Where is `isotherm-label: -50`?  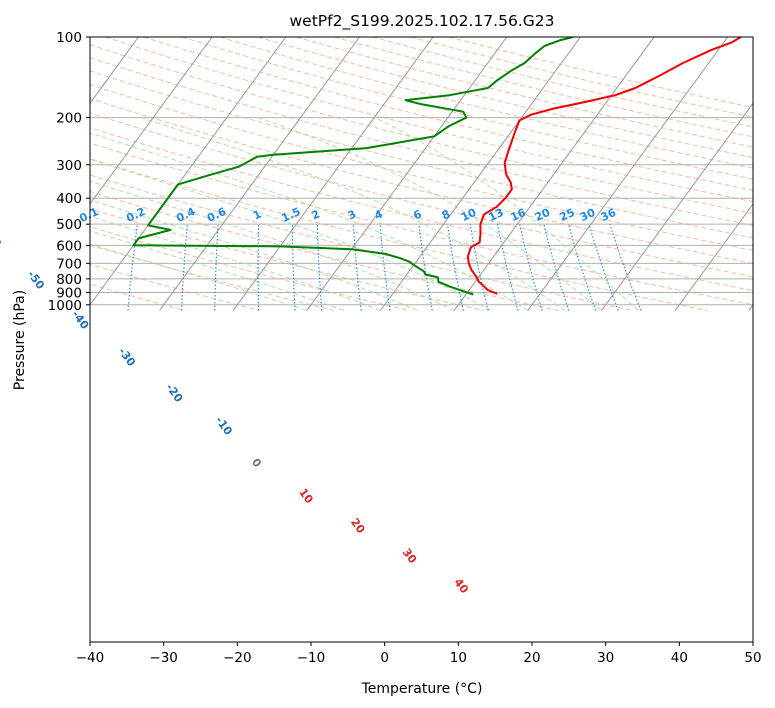
isotherm-label: -50 is located at coordinates (36, 280).